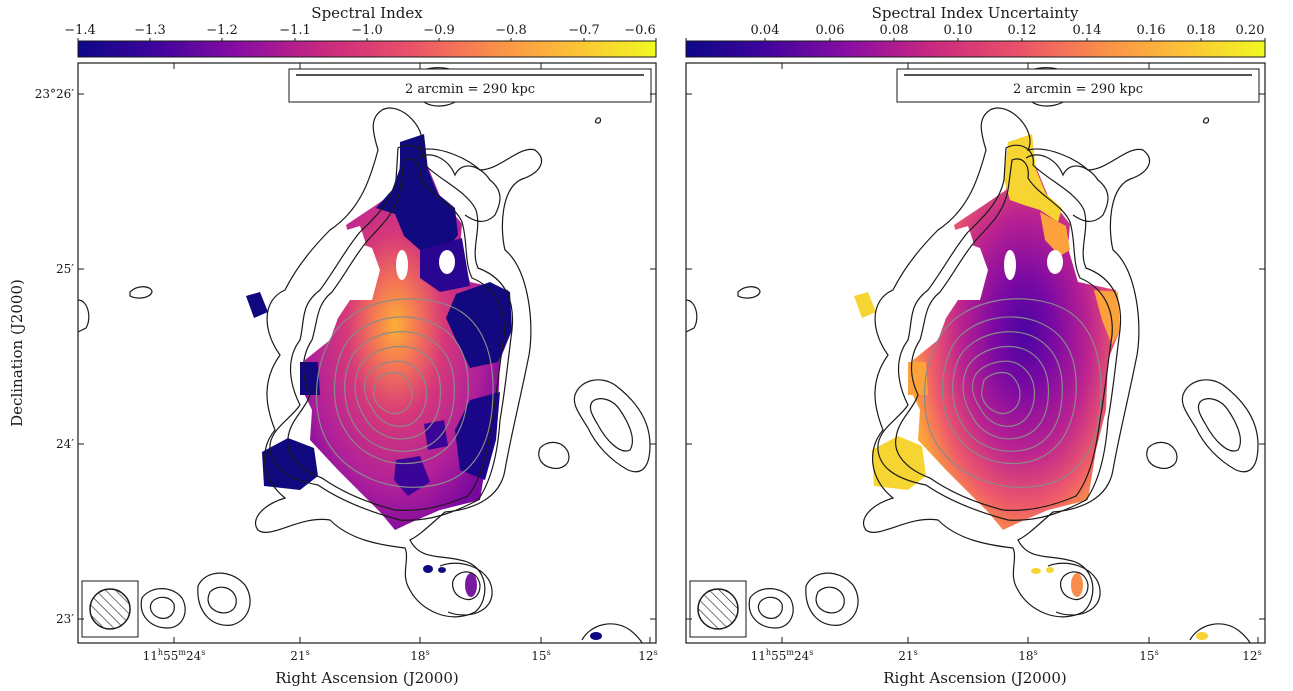 Image resolution: width=1293 pixels, height=691 pixels. Describe the element at coordinates (975, 49) in the screenshot. I see `right-colorbar` at that location.